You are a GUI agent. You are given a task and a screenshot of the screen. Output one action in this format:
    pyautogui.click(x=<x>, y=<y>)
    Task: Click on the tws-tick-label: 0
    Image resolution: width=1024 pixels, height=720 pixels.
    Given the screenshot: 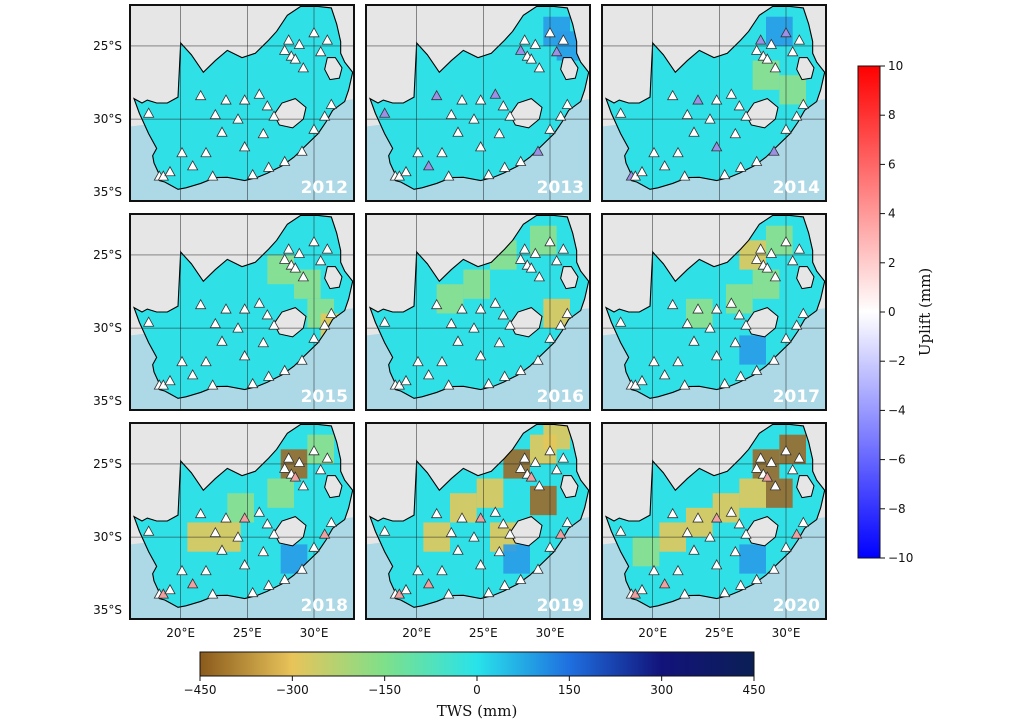 What is the action you would take?
    pyautogui.click(x=477, y=690)
    